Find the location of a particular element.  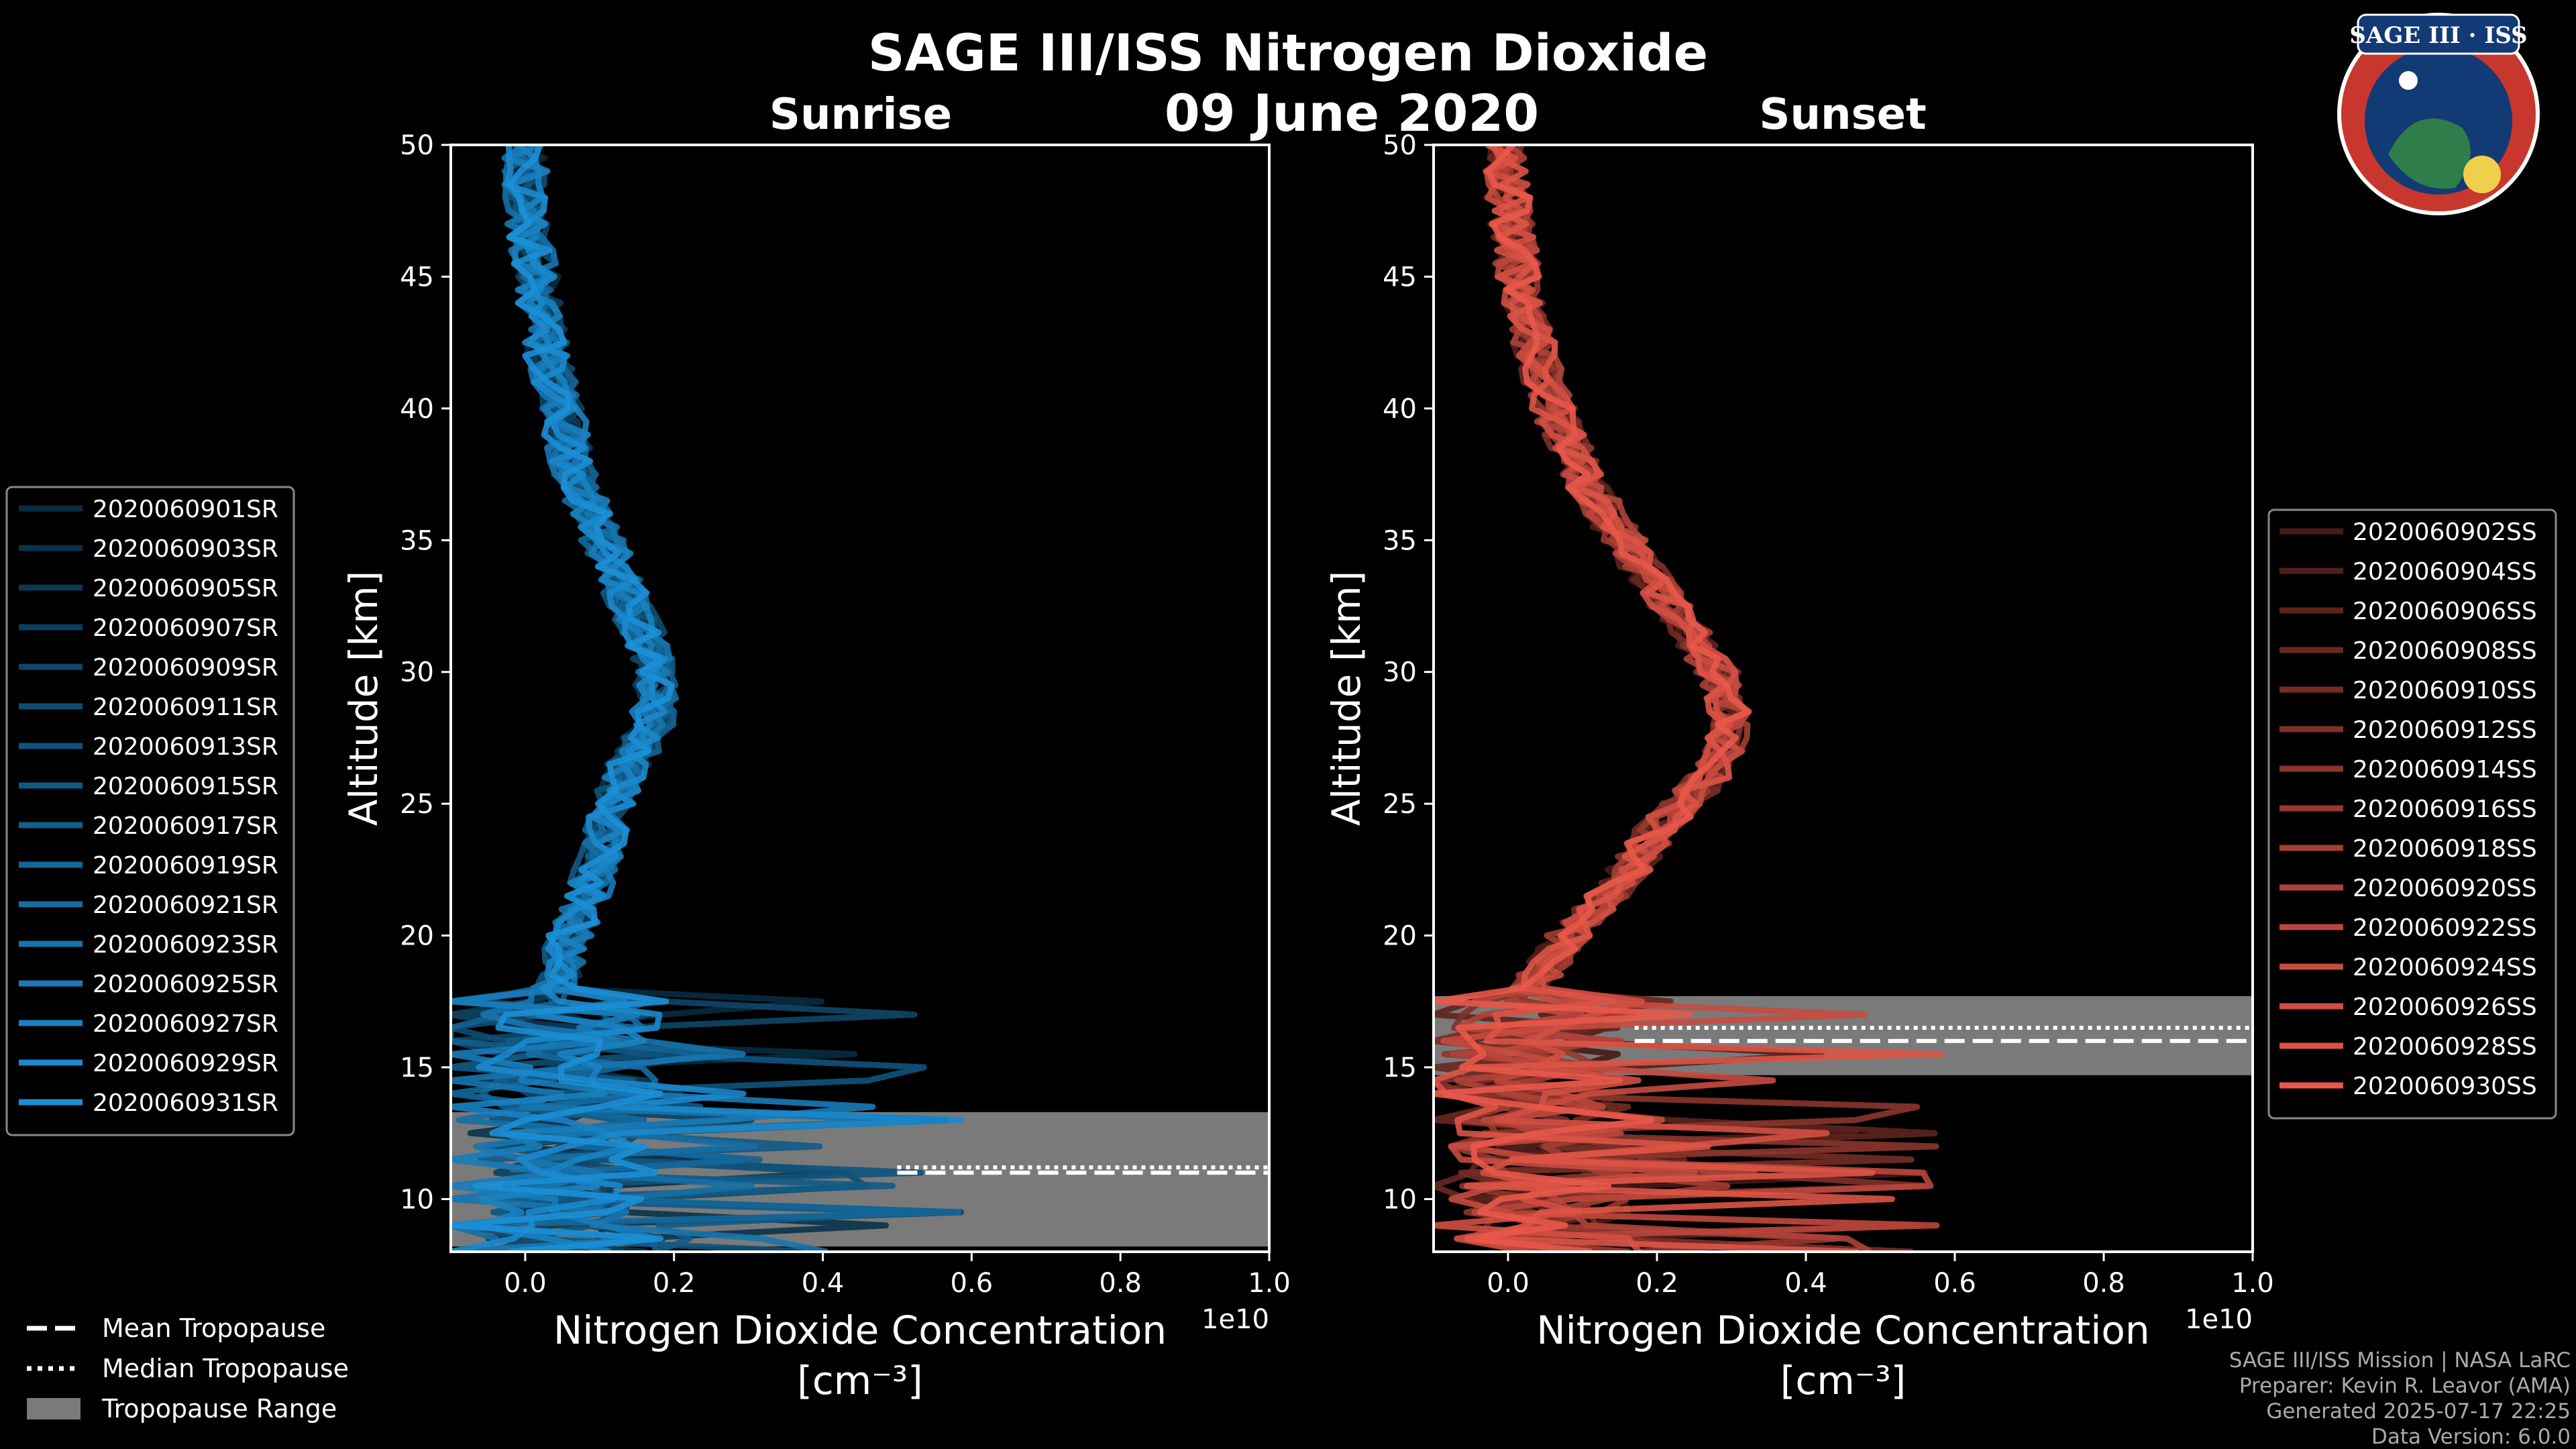

legend-item: 2020060906SS is located at coordinates (2408, 611).